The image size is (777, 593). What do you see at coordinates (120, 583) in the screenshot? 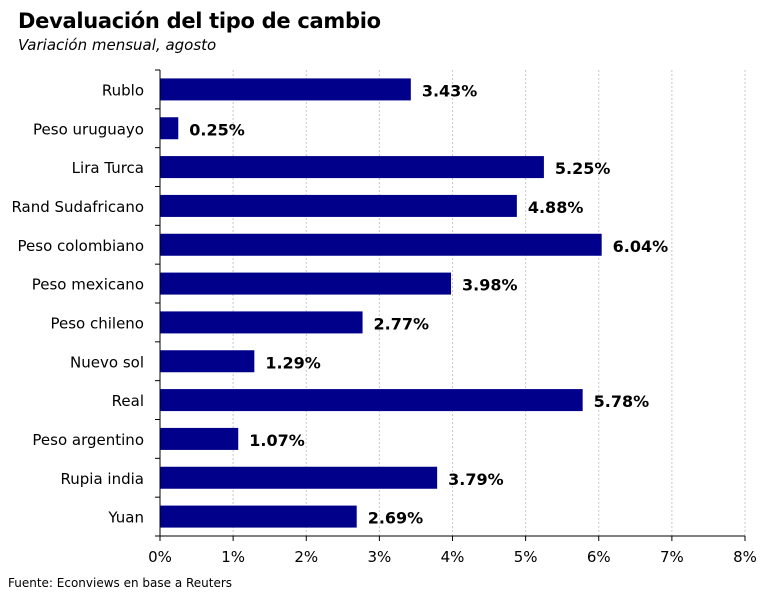
I see `source-note: Fuente: Econviews en base a Reuters` at bounding box center [120, 583].